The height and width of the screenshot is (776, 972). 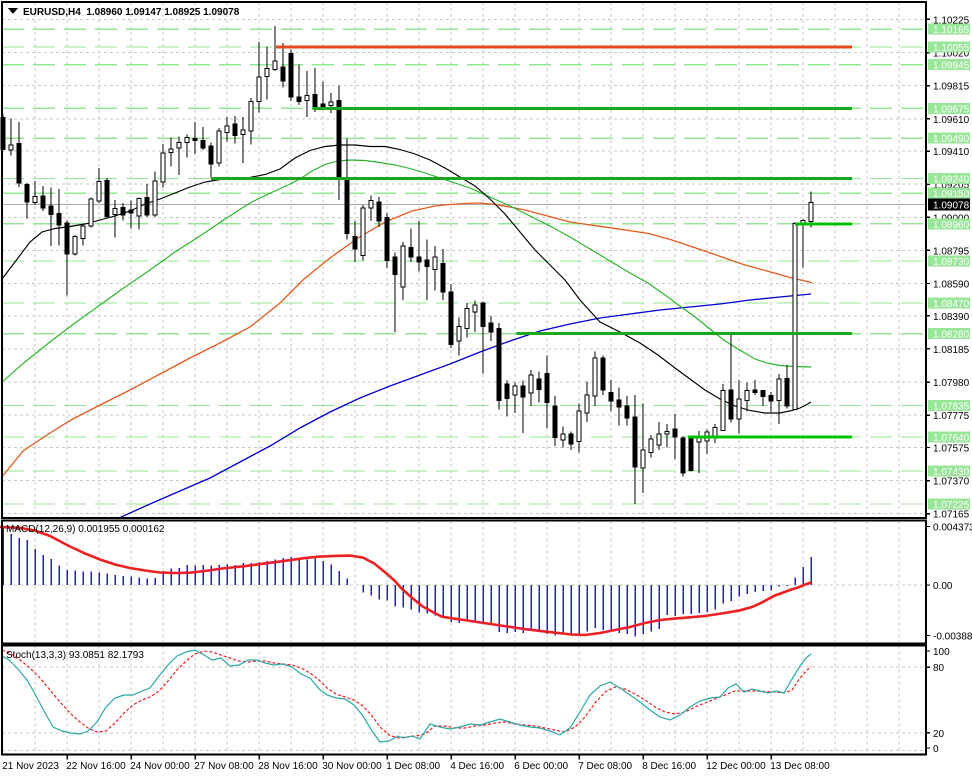 I want to click on svg-text: Stoch(13,3,3) 93.0851 82.1793, so click(x=75, y=655).